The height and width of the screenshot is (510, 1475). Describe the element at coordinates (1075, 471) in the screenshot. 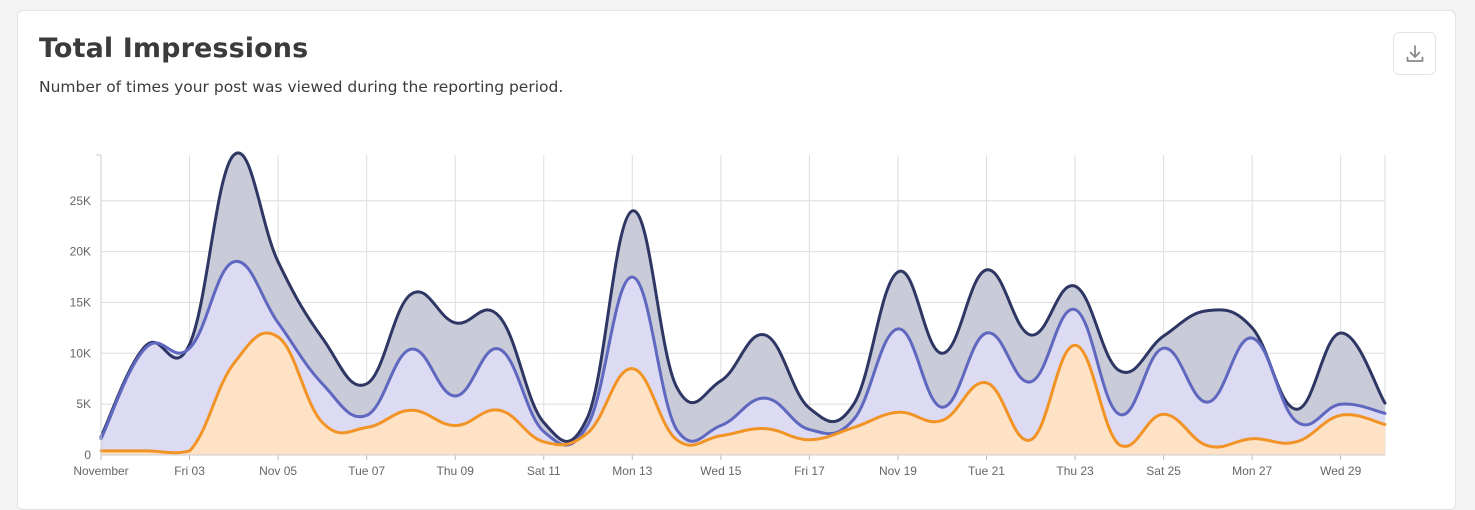

I see `x-tick-label: Thu 23` at that location.